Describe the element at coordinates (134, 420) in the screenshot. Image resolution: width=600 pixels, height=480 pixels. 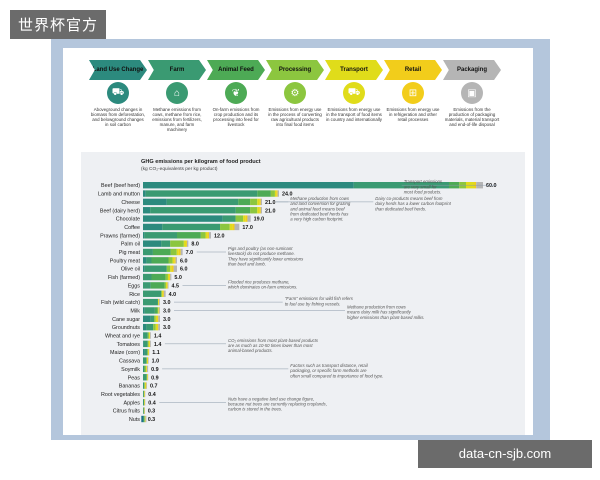
I see `category-label: Nuts` at that location.